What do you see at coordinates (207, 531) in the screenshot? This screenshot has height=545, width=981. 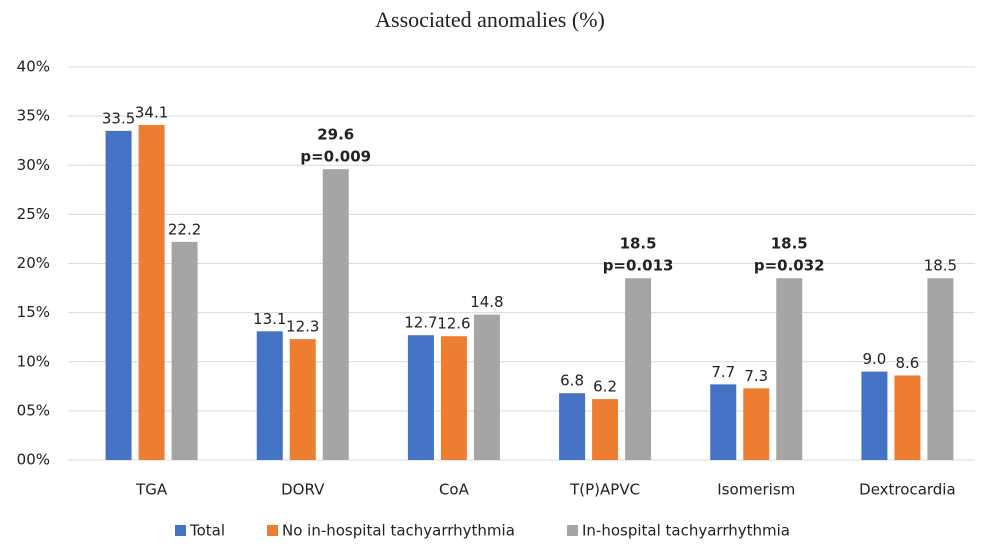 I see `legend-label: Total` at bounding box center [207, 531].